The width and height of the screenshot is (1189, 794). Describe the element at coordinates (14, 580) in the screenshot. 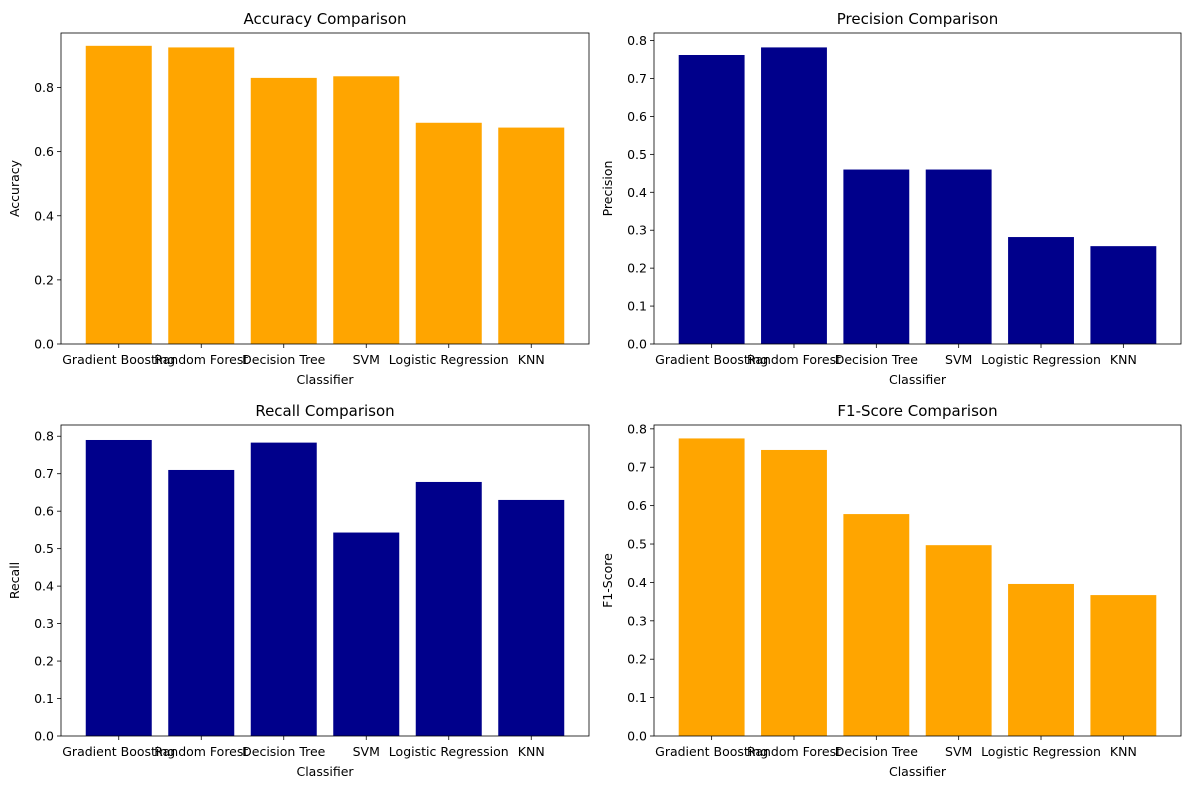

I see `y-axis-label: Recall` at that location.